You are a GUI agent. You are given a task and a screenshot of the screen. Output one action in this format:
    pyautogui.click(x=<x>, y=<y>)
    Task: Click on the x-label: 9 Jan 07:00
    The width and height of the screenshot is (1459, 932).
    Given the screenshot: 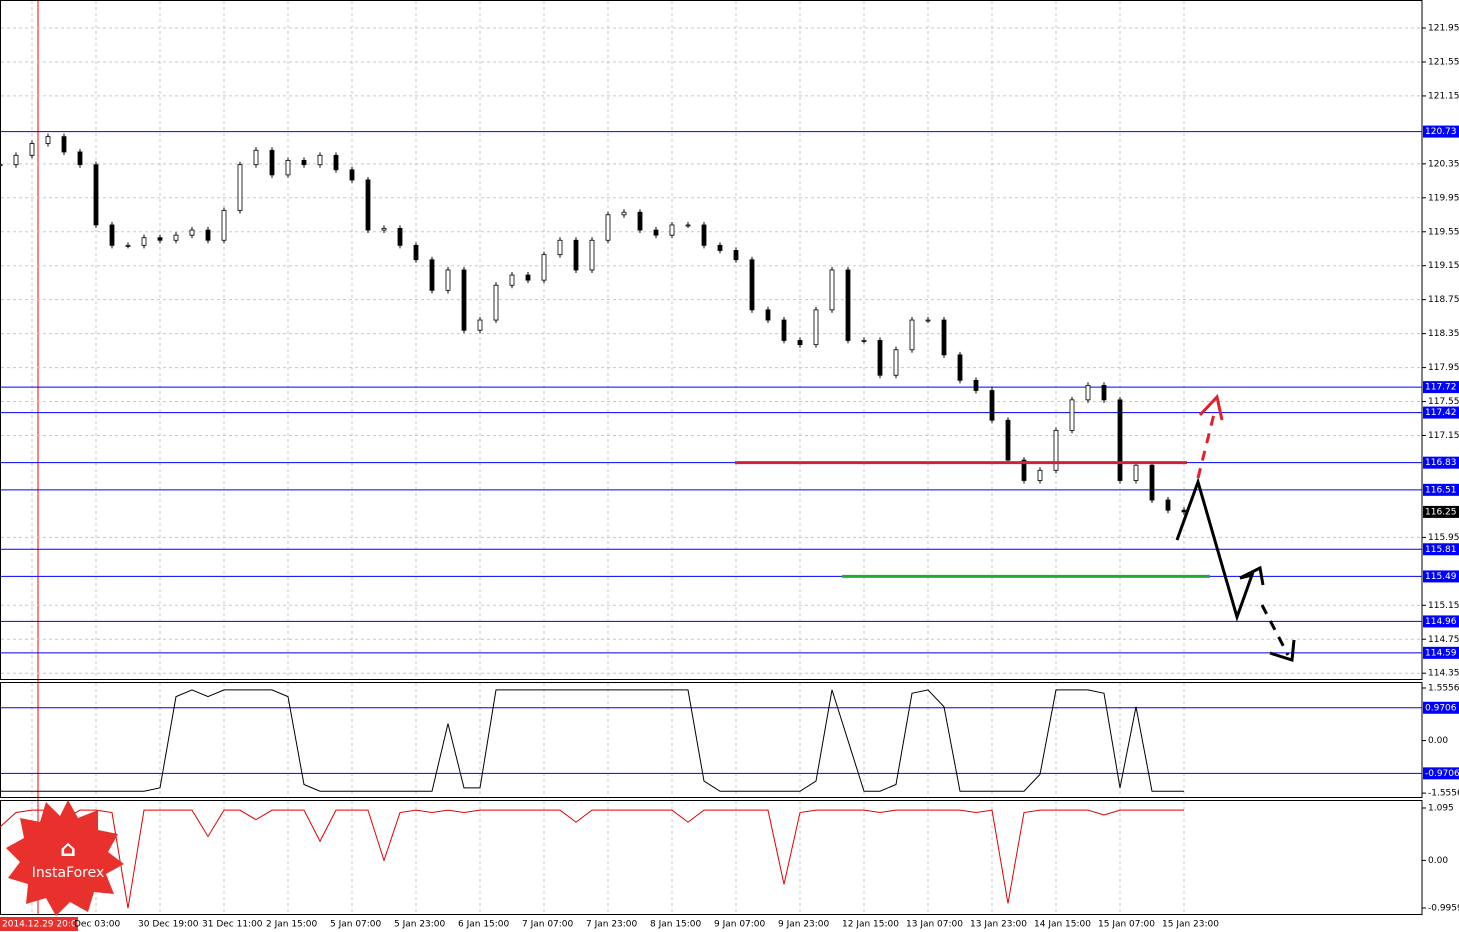 What is the action you would take?
    pyautogui.click(x=740, y=925)
    